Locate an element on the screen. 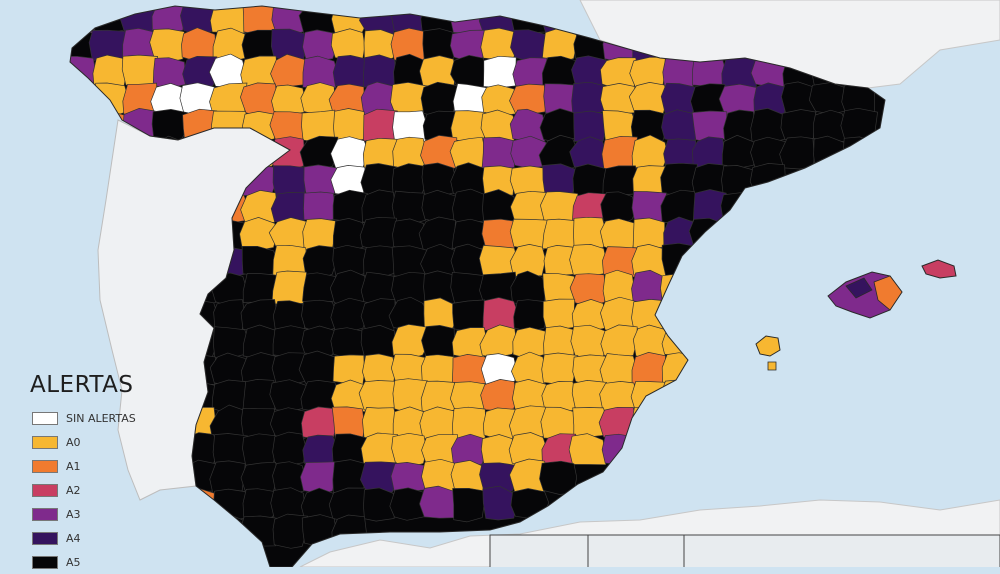 Image resolution: width=1000 pixels, height=574 pixels. legend-item-sin-alertas: SIN ALERTAS is located at coordinates (113, 418).